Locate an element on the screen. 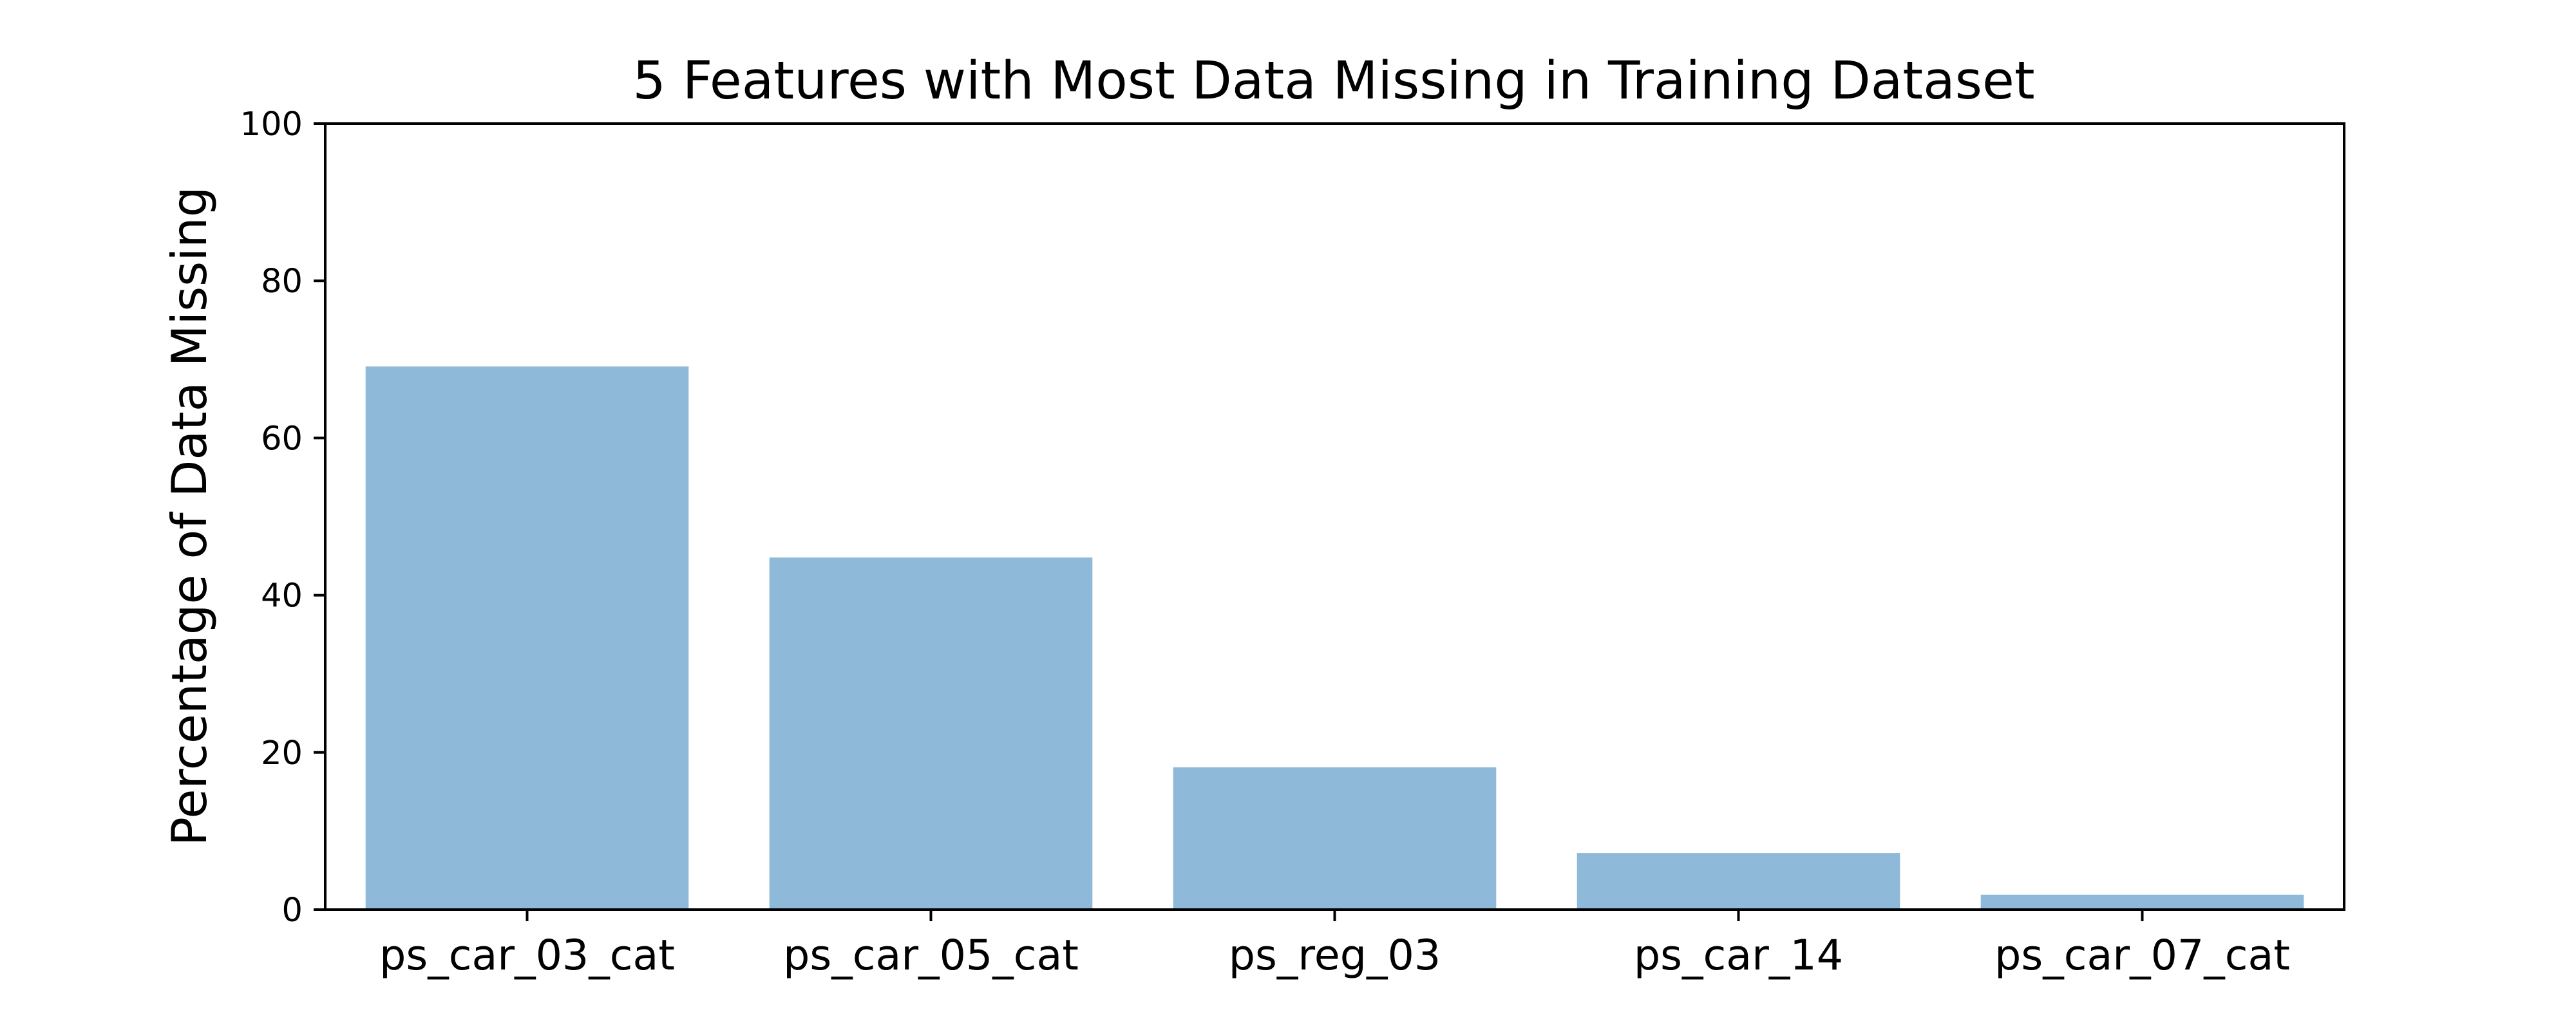 Image resolution: width=2576 pixels, height=1030 pixels. y-tick-label: 80 is located at coordinates (282, 282).